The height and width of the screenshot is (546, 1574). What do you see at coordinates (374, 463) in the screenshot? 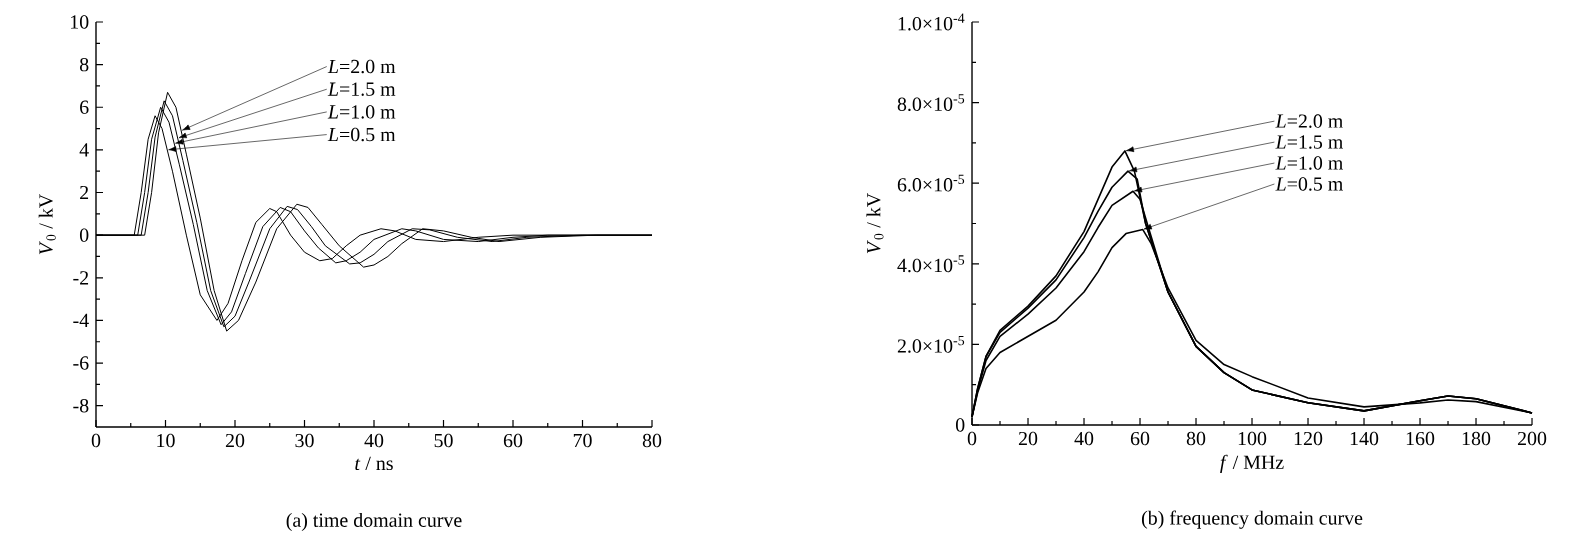
I see `x-axis-title: t / ns` at bounding box center [374, 463].